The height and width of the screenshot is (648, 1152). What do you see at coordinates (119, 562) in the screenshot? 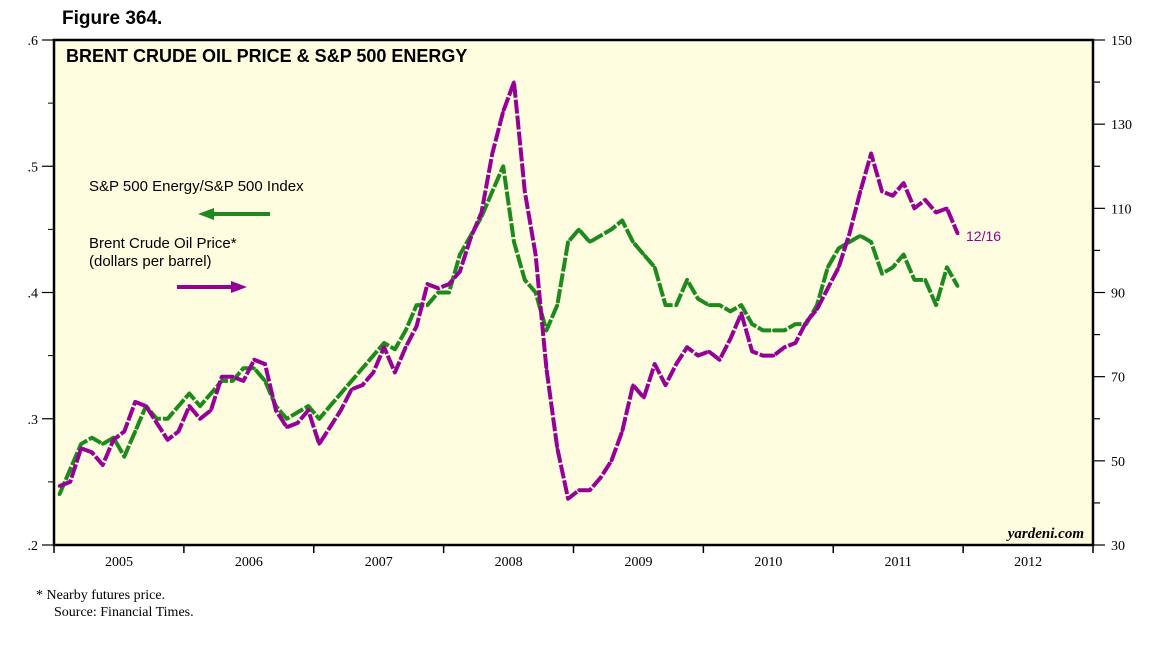
I see `x-tick-label: 2005` at bounding box center [119, 562].